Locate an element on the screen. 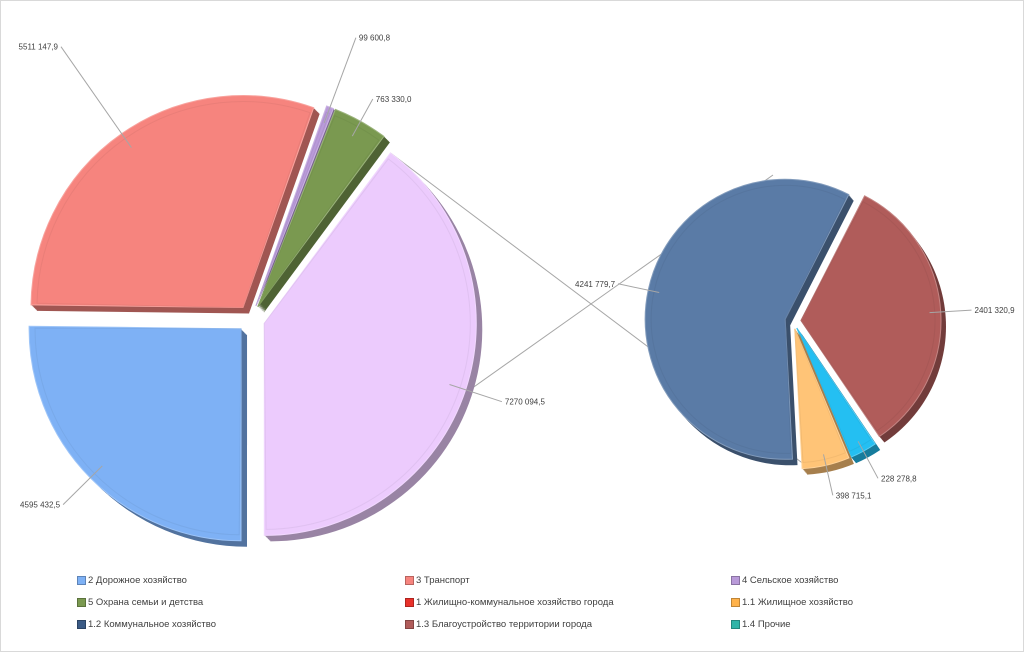 The width and height of the screenshot is (1024, 652). secondary-1-3-благоустройство-территории-города-slice is located at coordinates (873, 319).